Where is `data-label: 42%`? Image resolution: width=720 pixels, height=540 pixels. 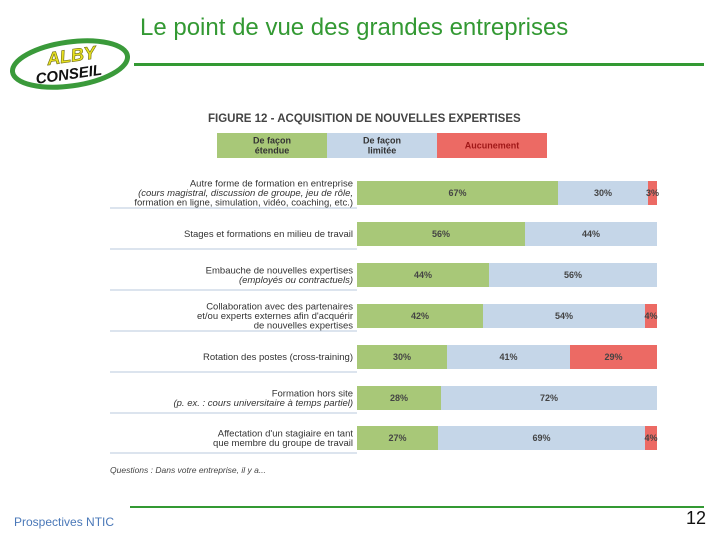
data-label: 42% is located at coordinates (420, 316).